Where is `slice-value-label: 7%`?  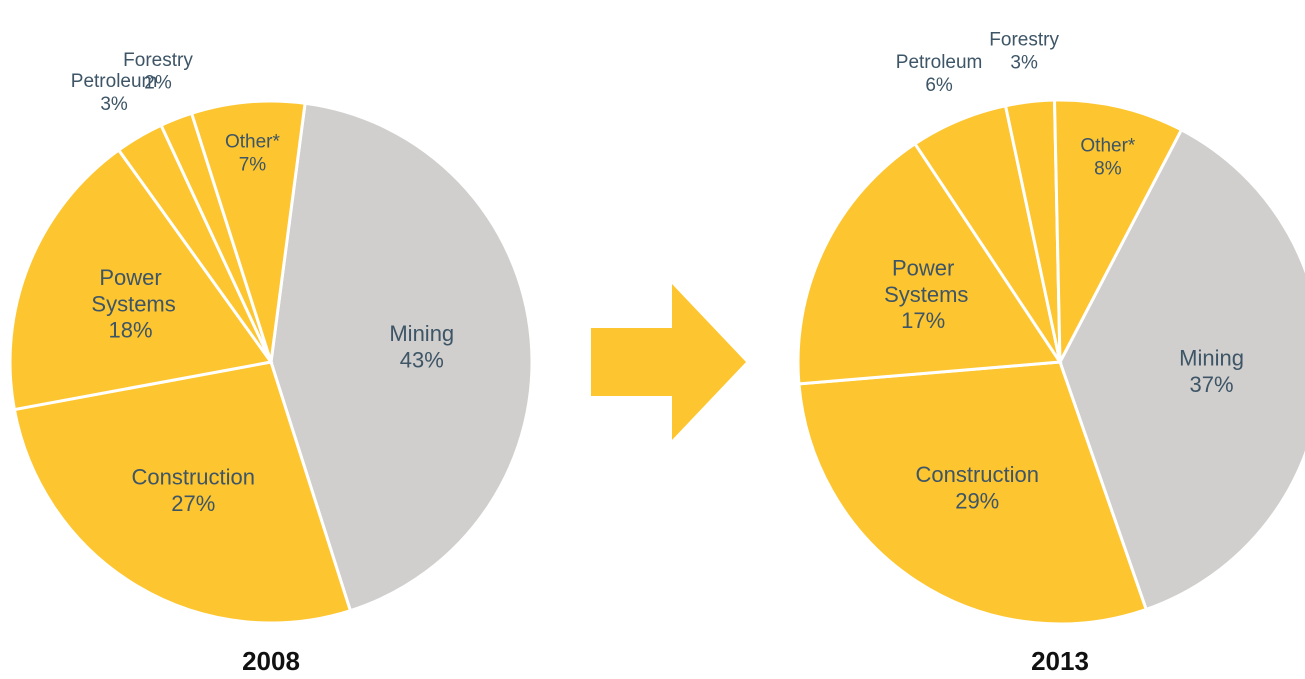
slice-value-label: 7% is located at coordinates (253, 164).